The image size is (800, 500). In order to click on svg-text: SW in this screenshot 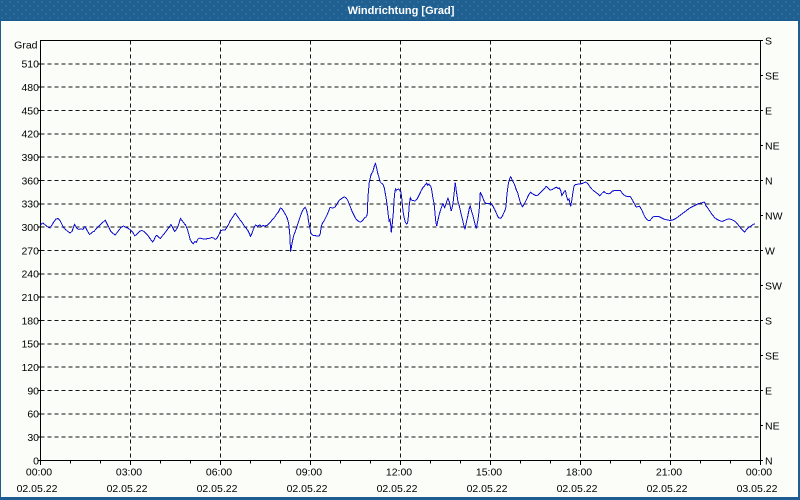, I will do `click(773, 286)`.